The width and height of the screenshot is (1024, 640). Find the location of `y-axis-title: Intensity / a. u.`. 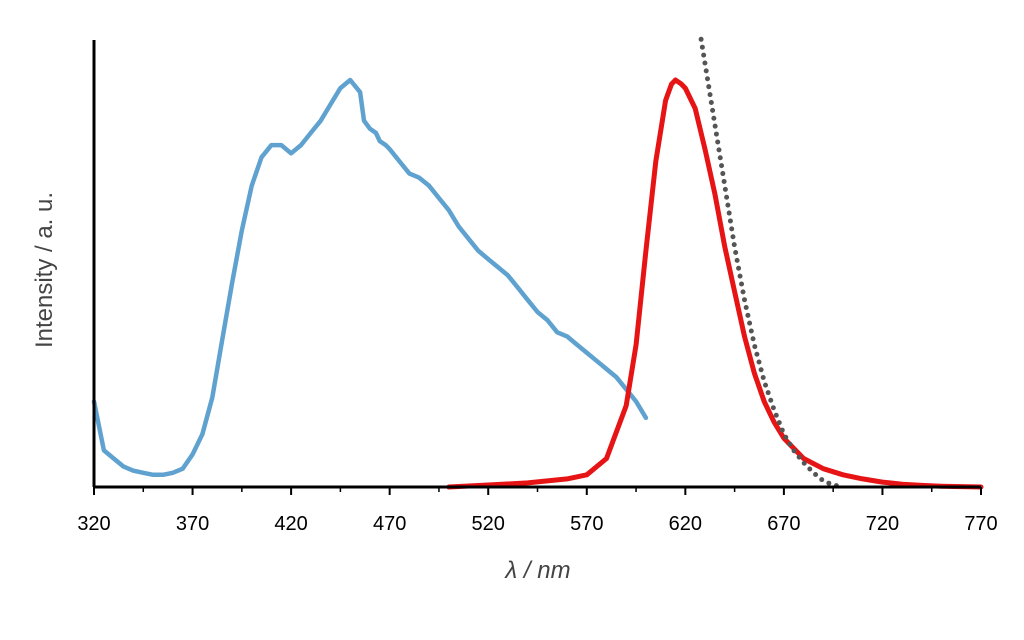

y-axis-title: Intensity / a. u. is located at coordinates (44, 270).